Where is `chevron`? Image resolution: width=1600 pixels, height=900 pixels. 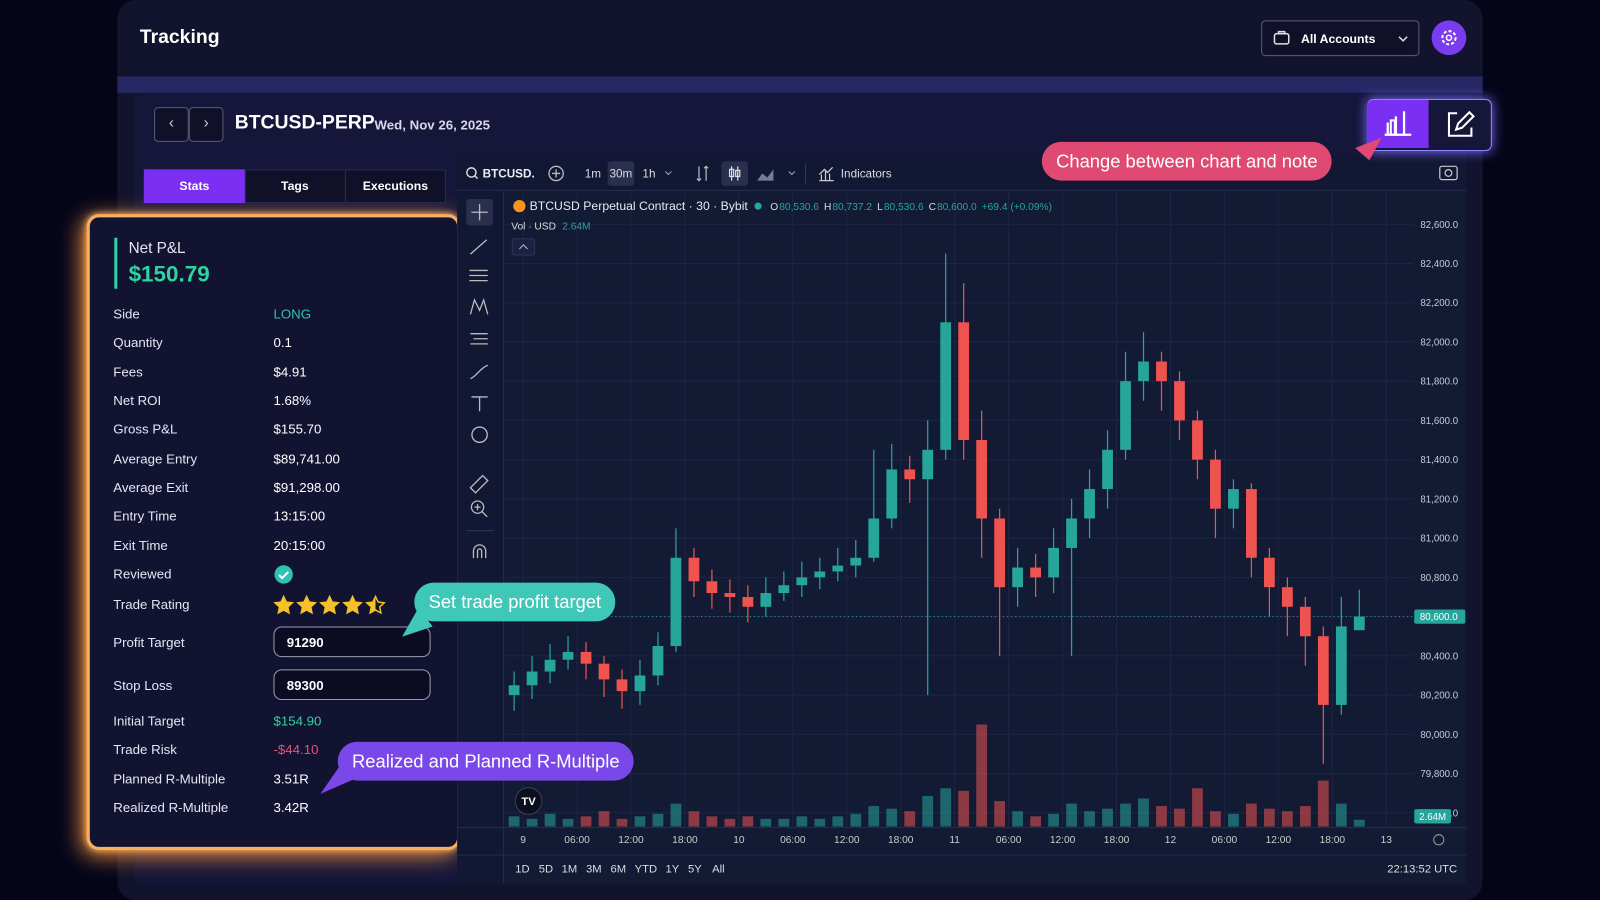
chevron is located at coordinates (1403, 39).